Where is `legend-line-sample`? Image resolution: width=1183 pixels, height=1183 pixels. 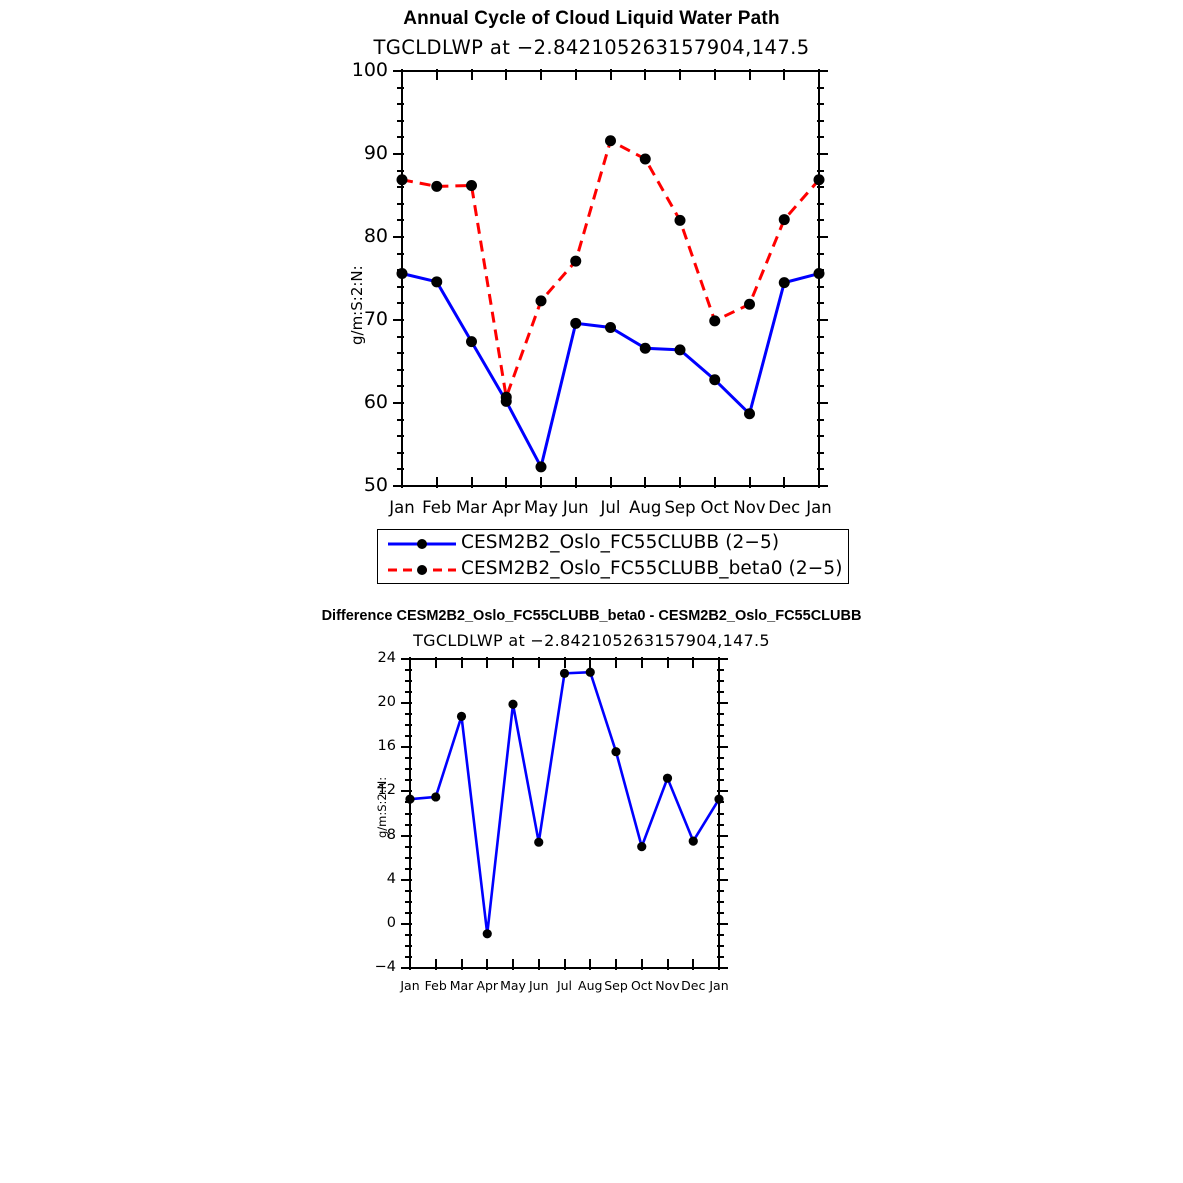 legend-line-sample is located at coordinates (422, 570).